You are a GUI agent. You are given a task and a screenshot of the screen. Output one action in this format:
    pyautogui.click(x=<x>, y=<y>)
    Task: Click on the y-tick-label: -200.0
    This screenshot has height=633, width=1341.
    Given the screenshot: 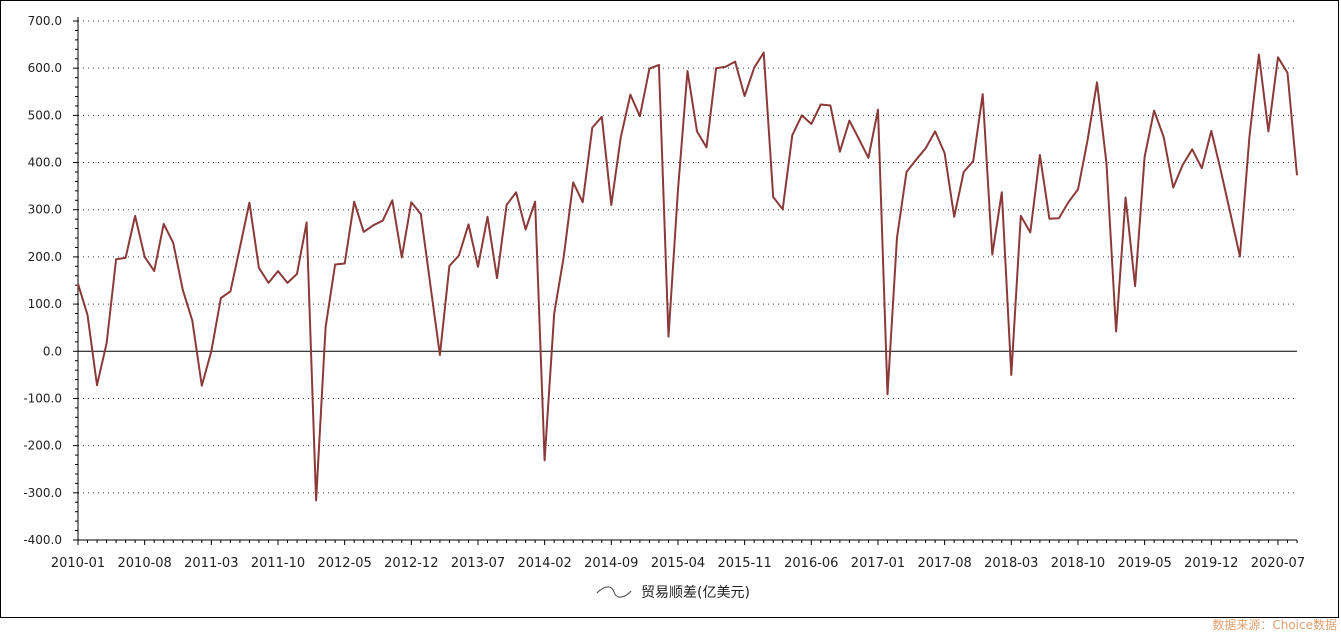 What is the action you would take?
    pyautogui.click(x=42, y=446)
    